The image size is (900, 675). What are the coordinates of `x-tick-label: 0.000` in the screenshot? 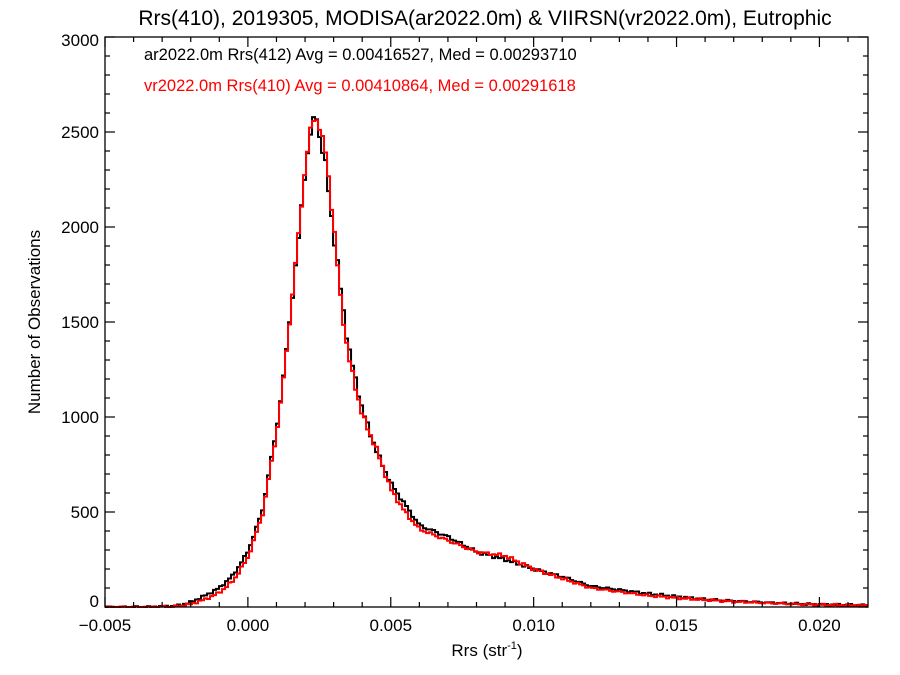 It's located at (248, 625).